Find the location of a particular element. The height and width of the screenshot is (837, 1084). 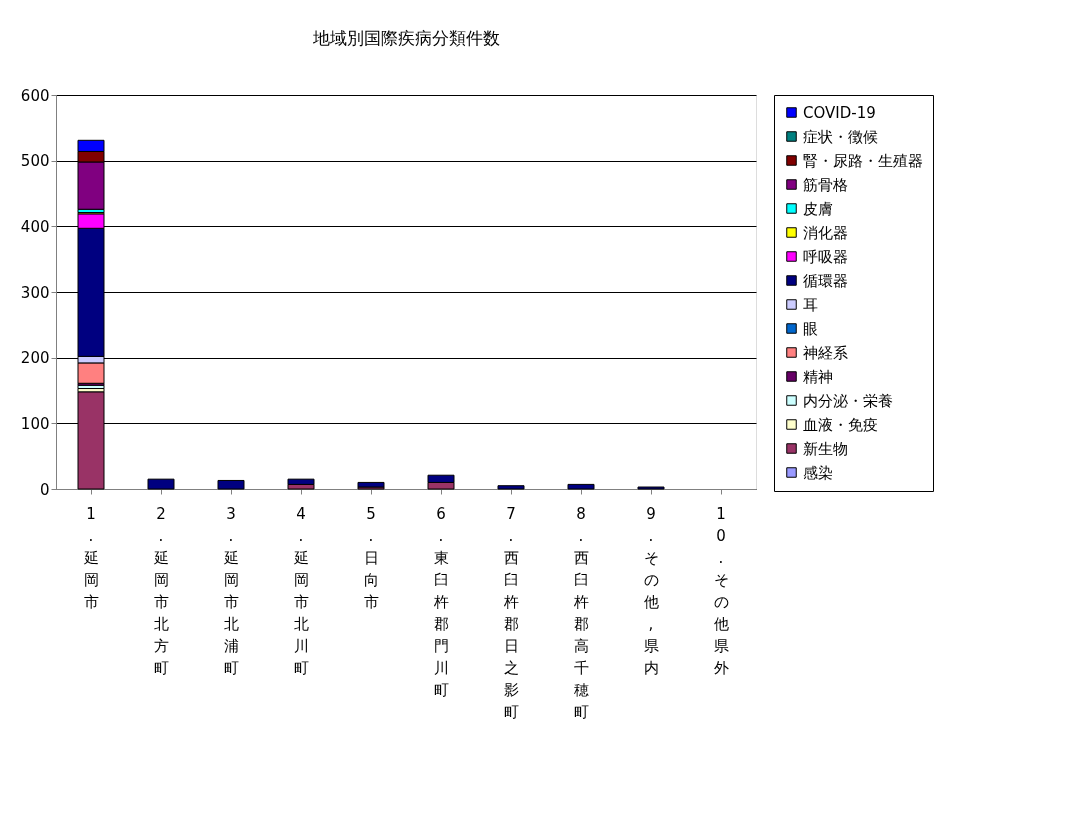

legend-label: 循環器 is located at coordinates (825, 280).